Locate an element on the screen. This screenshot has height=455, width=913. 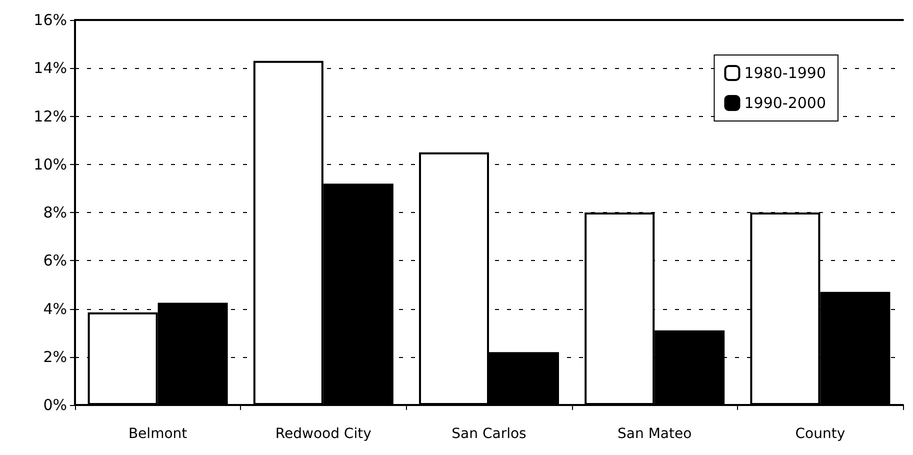
y-tick-label: 8% is located at coordinates (55, 213).